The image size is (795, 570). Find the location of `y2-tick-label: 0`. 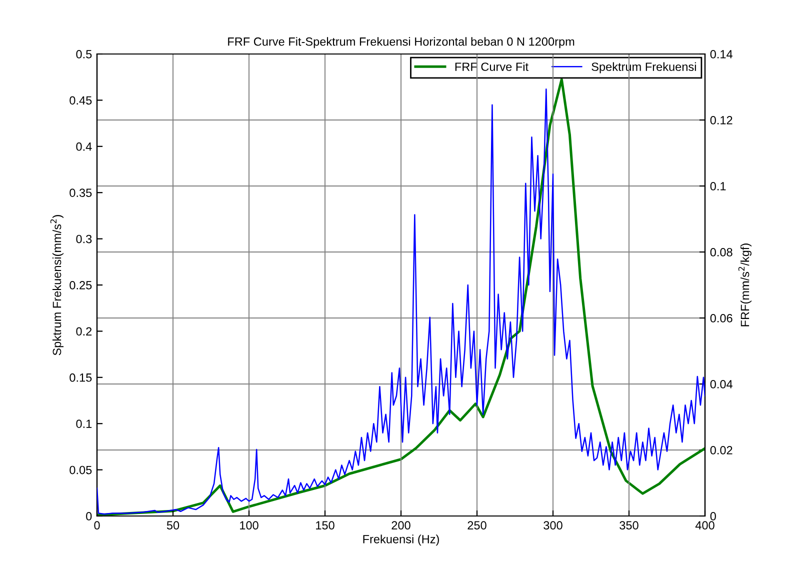

y2-tick-label: 0 is located at coordinates (713, 516).